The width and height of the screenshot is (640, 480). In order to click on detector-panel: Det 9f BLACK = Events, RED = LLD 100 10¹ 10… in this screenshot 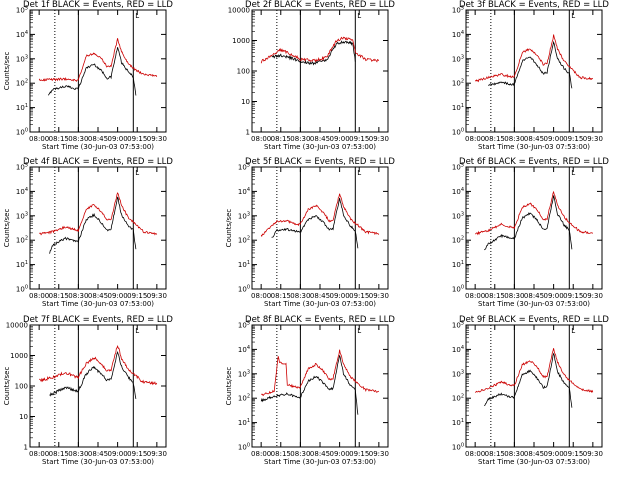, I will do `click(531, 390)`.